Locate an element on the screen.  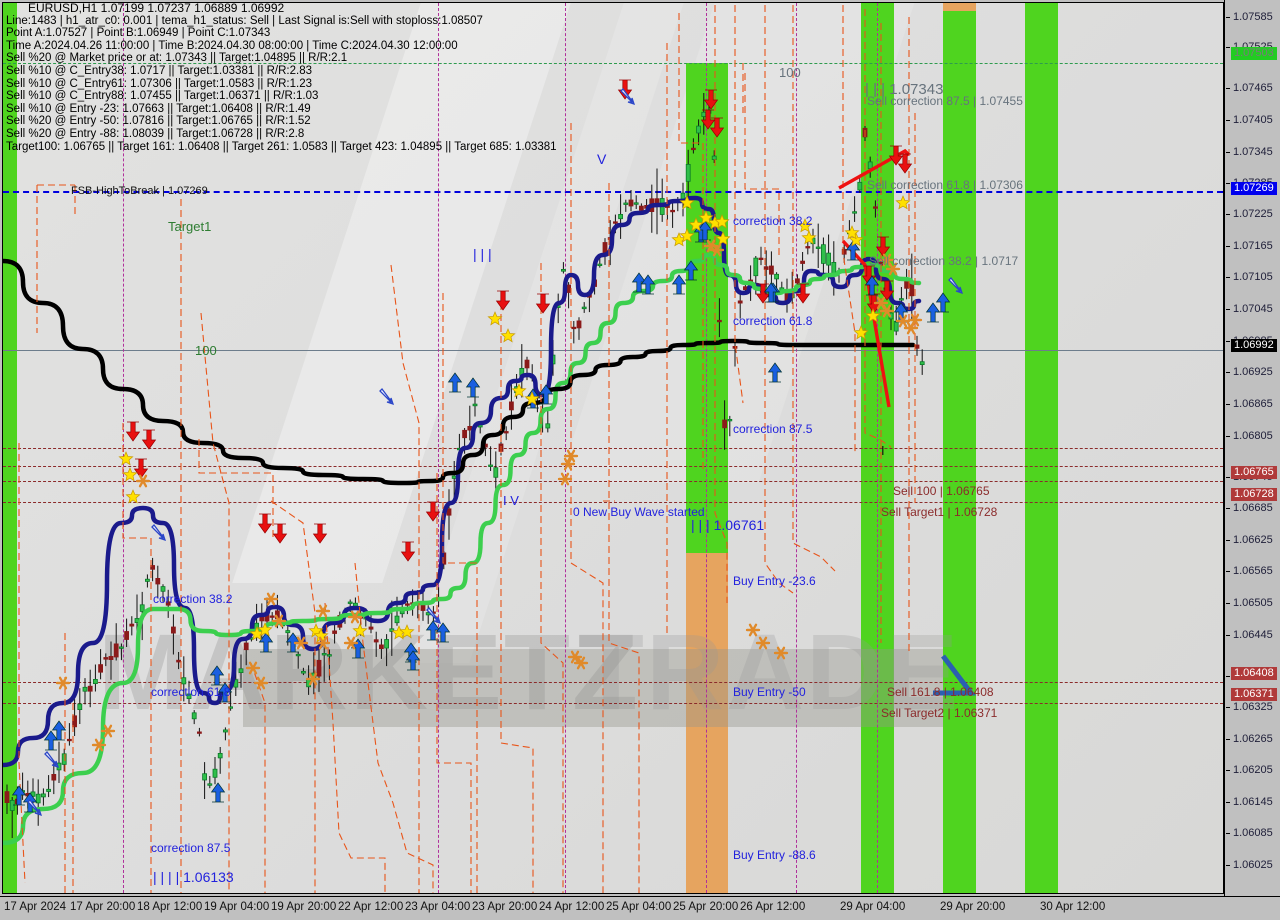
chart-annotation: | | | | 1.06133 is located at coordinates (193, 877).